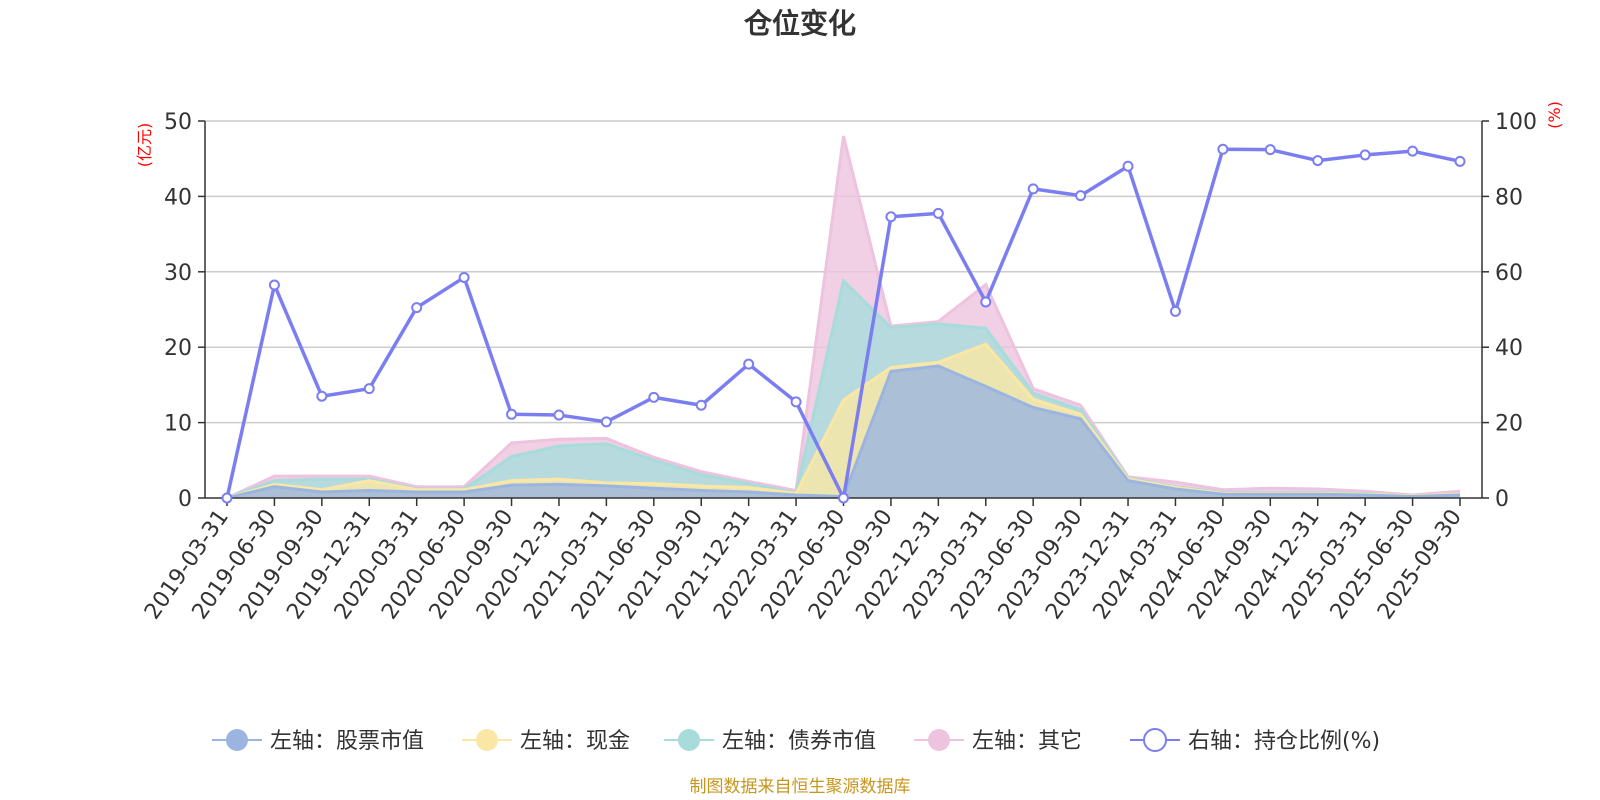 The width and height of the screenshot is (1600, 800). I want to click on legend-item: 右轴：持仓比例(%), so click(1255, 741).